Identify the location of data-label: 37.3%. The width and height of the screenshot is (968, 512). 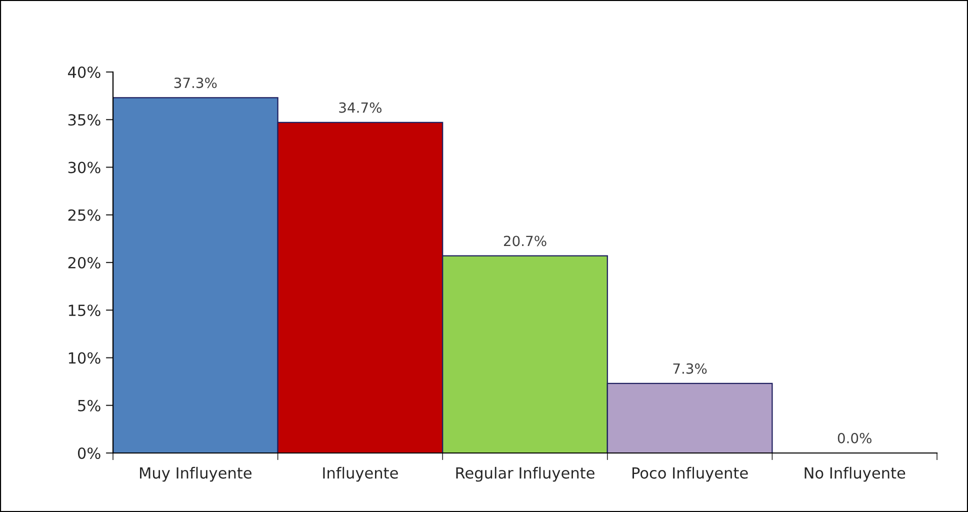
(195, 83).